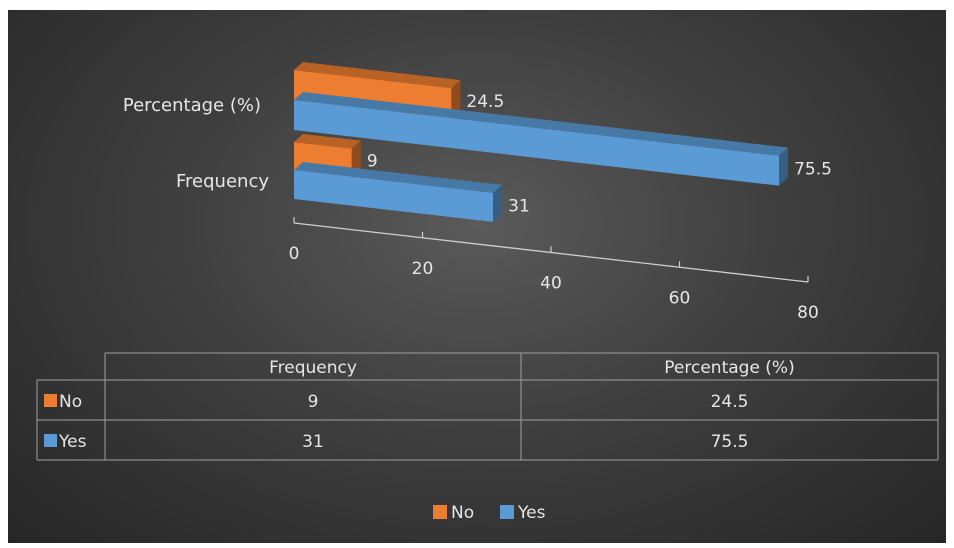 This screenshot has height=548, width=954. What do you see at coordinates (440, 512) in the screenshot?
I see `legend-key-no` at bounding box center [440, 512].